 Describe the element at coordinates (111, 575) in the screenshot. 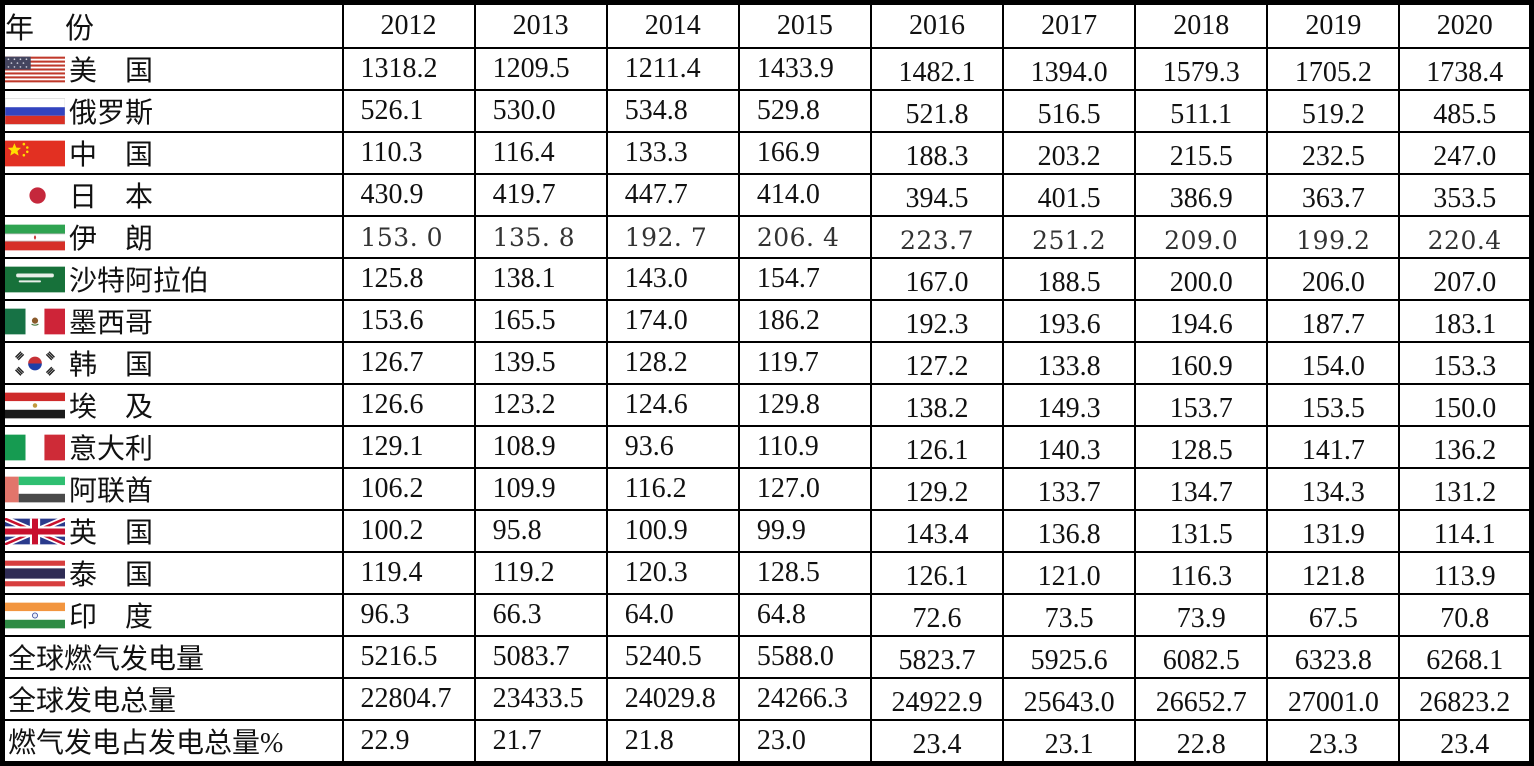

I see `row-label: 泰 国` at that location.